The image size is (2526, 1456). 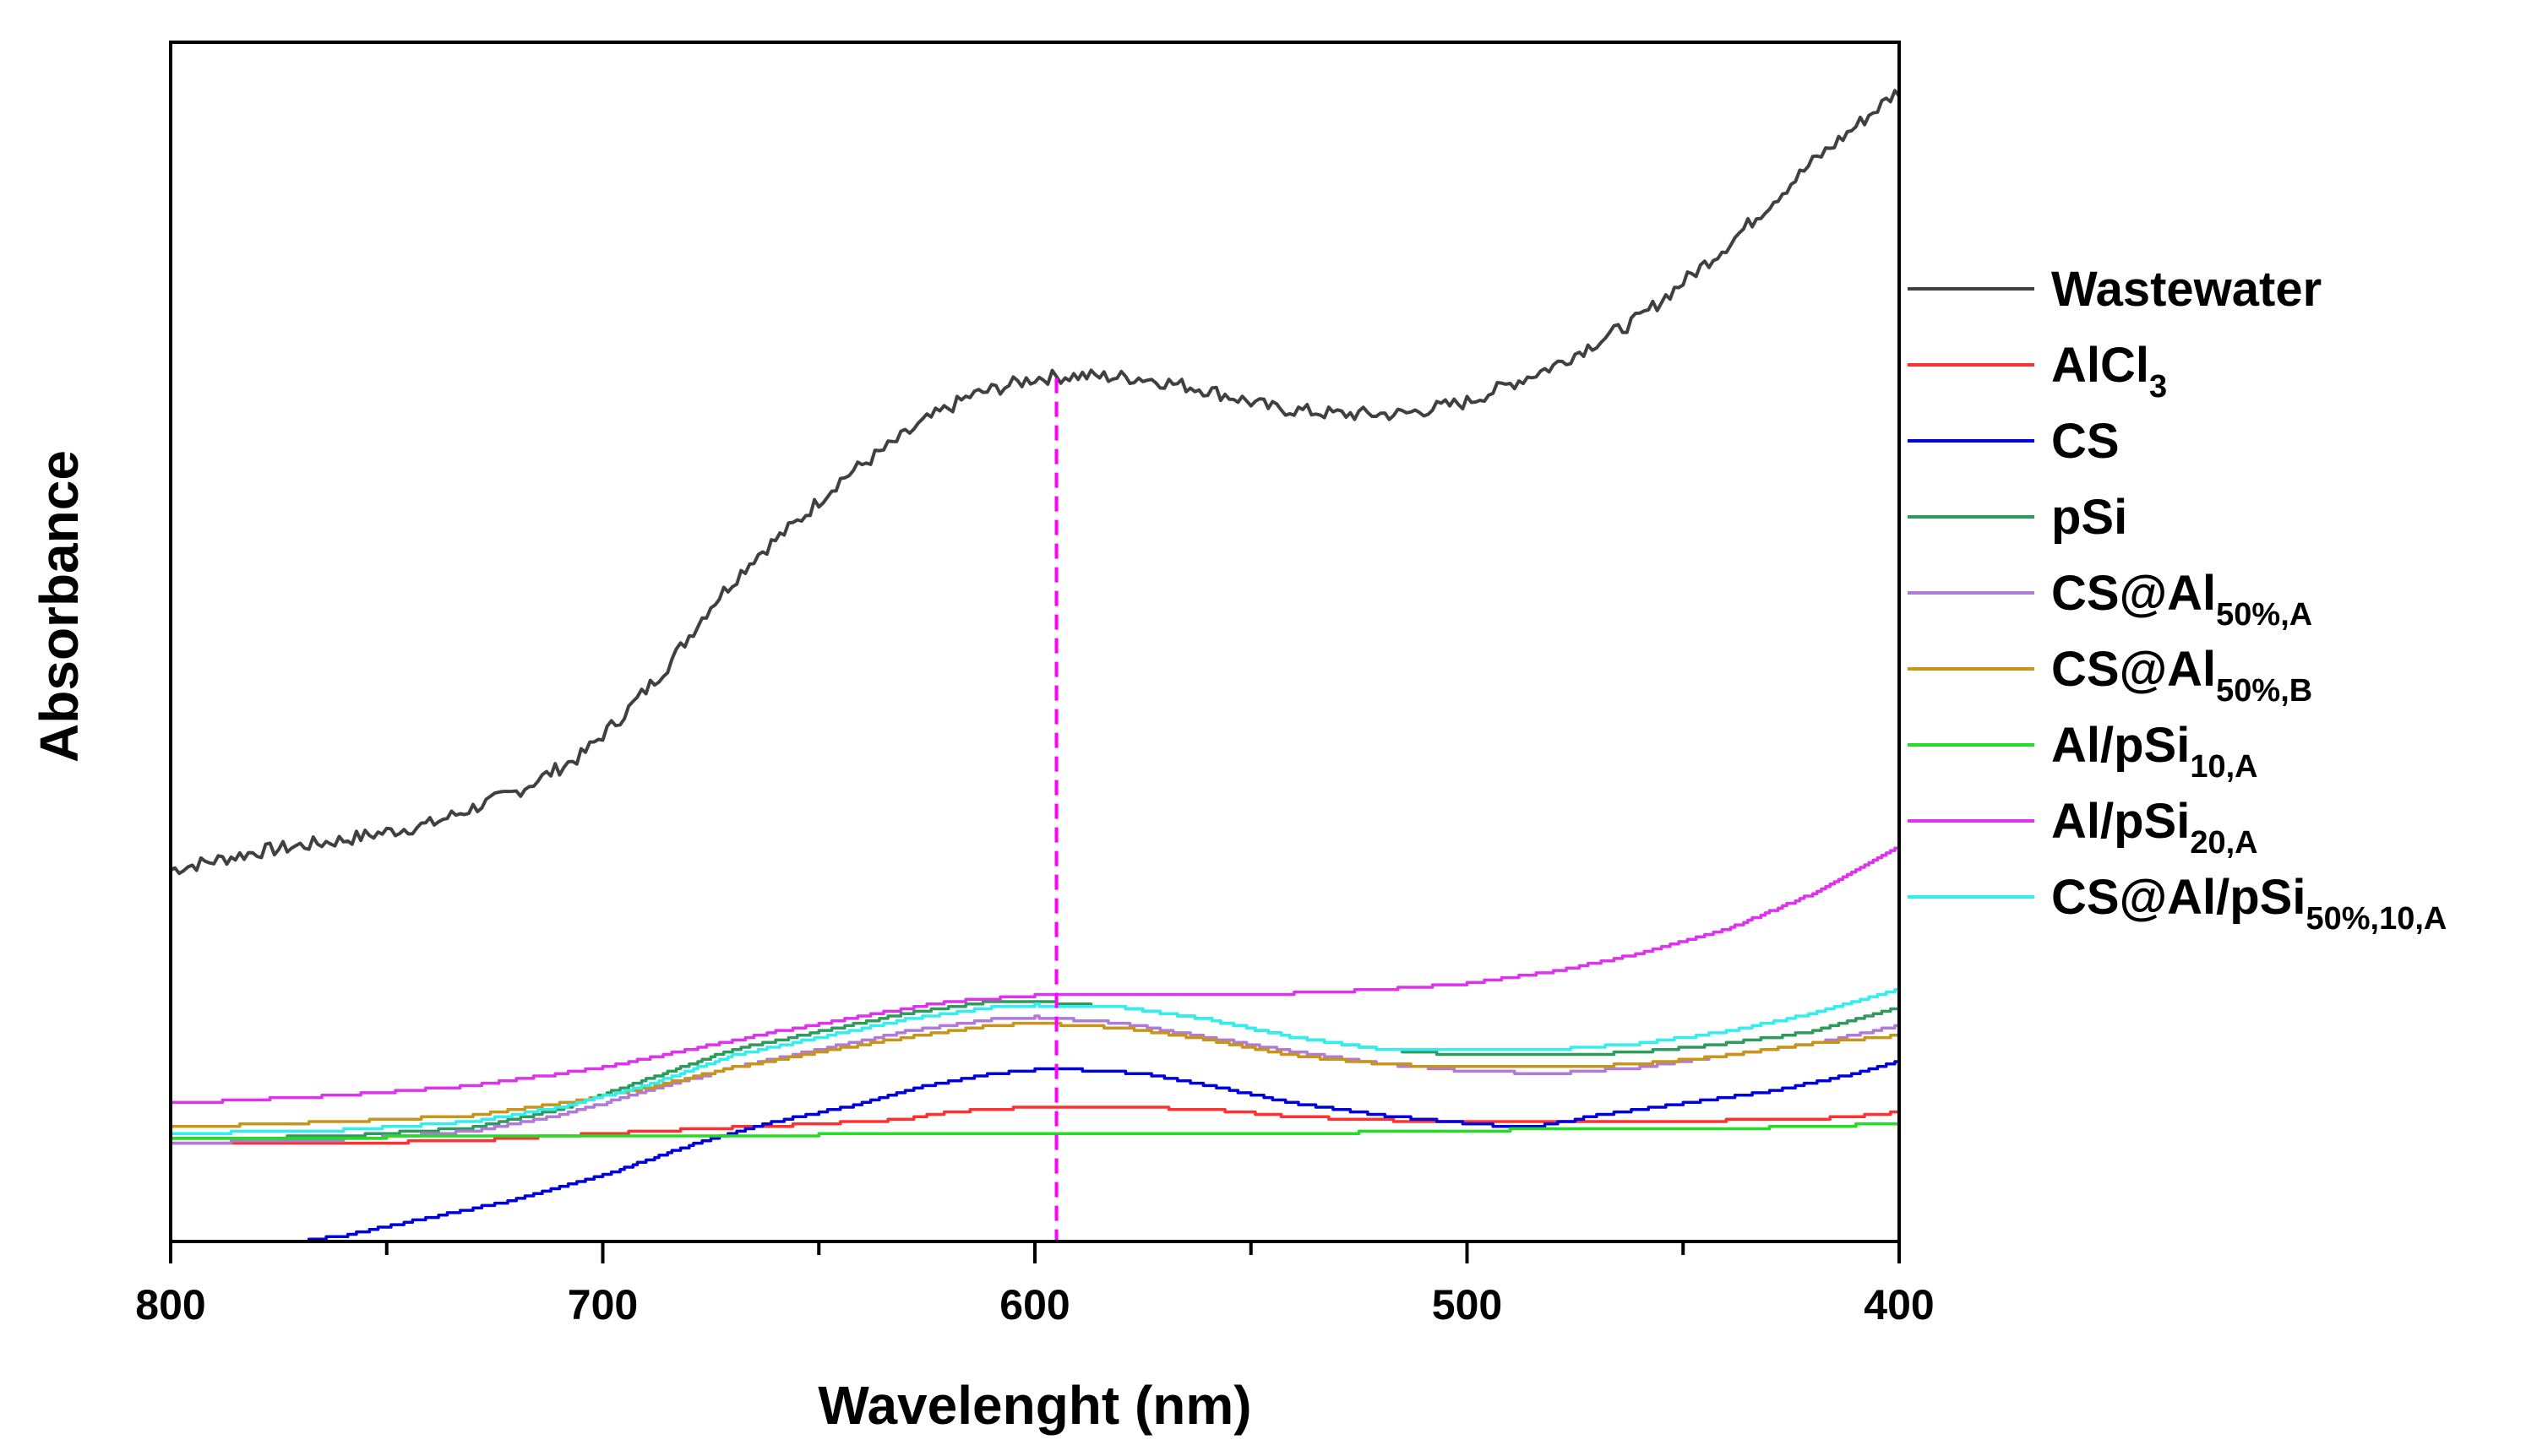 What do you see at coordinates (2181, 600) in the screenshot?
I see `legend-label-4: CS@Al50%,A` at bounding box center [2181, 600].